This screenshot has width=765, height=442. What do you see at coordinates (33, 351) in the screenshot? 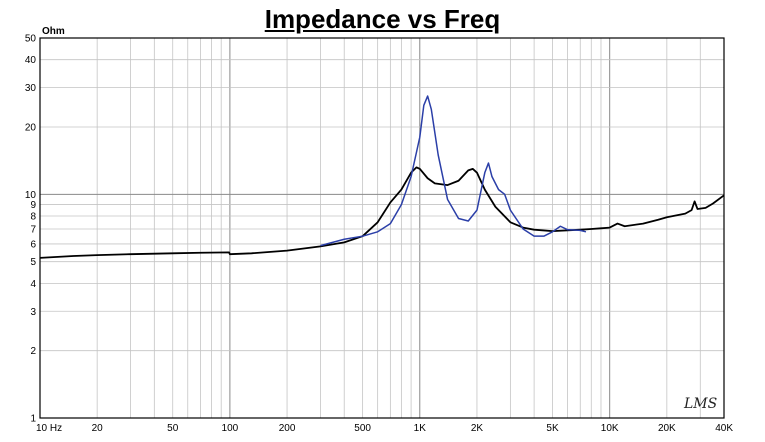
I see `y-tick-label: 2` at bounding box center [33, 351].